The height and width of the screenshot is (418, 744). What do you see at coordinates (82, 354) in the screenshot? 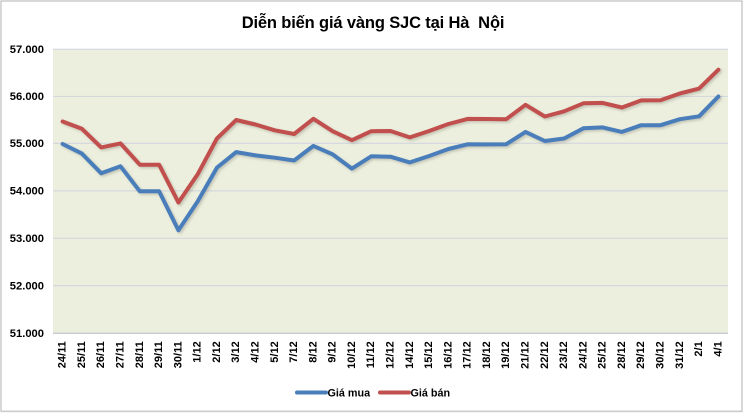
I see `svg-text: 25/11` at bounding box center [82, 354].